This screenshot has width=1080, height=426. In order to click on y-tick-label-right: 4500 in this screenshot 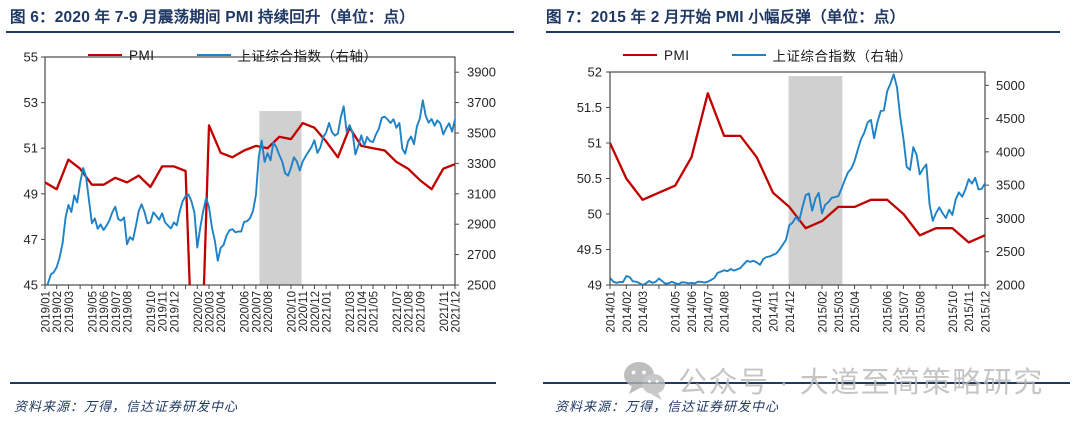, I will do `click(1010, 118)`.